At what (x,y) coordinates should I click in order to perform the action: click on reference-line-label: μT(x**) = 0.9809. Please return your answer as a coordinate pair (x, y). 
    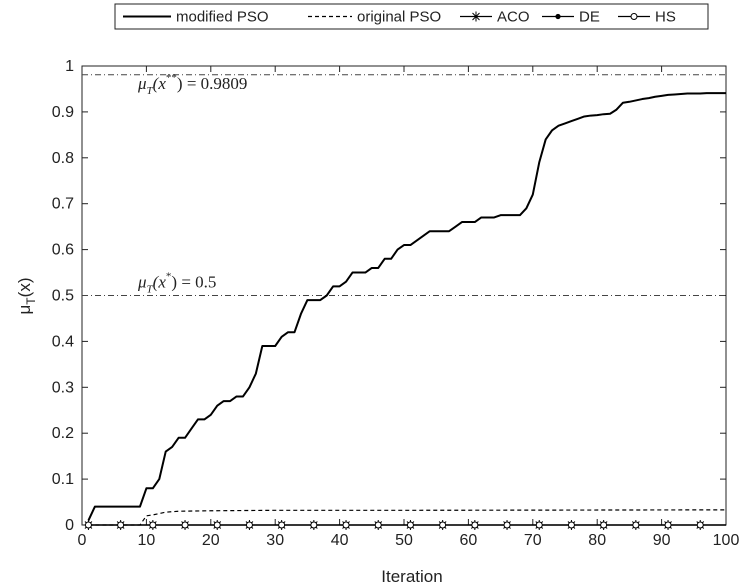
    Looking at the image, I should click on (192, 84).